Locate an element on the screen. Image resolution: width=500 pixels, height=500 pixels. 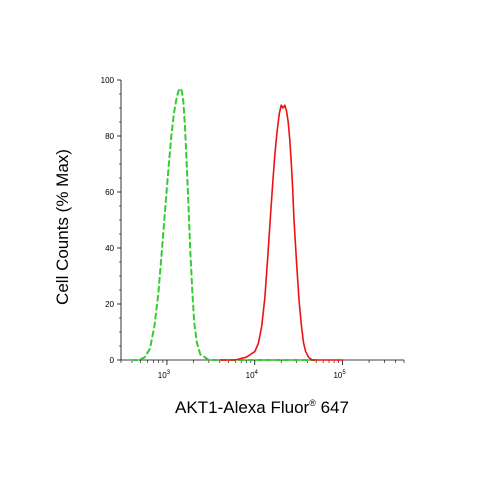
y-tick-label: 0 is located at coordinates (112, 360).